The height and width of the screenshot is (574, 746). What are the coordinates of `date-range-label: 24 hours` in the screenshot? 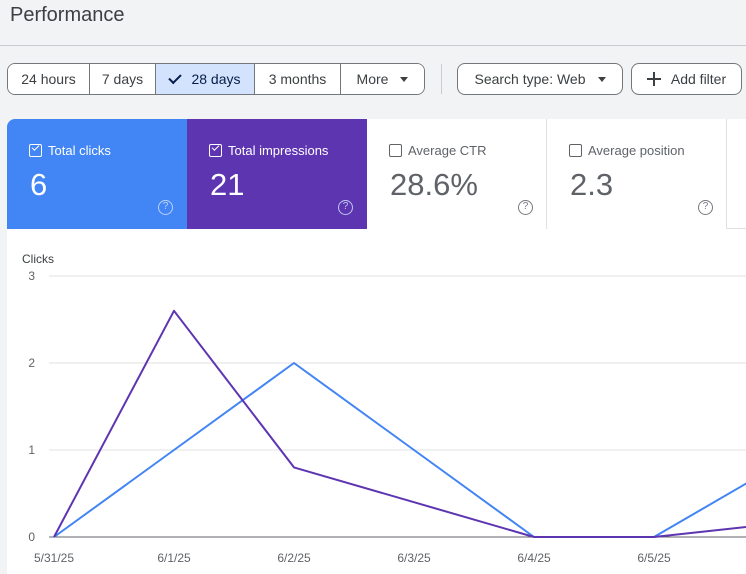 It's located at (48, 79).